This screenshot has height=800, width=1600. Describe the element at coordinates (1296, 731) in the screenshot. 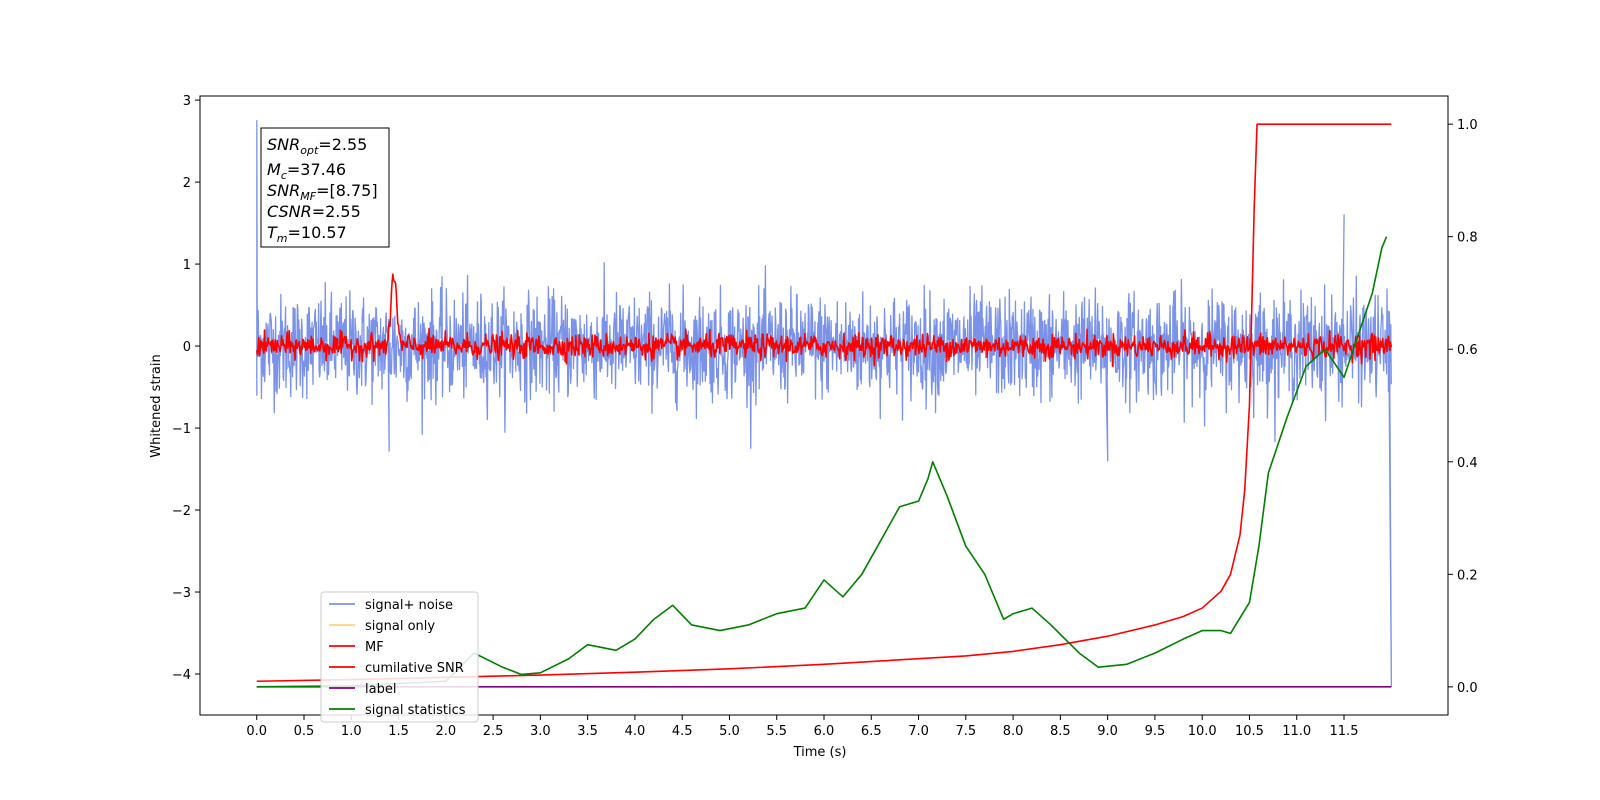

I see `x-tick-label: 11.0` at that location.